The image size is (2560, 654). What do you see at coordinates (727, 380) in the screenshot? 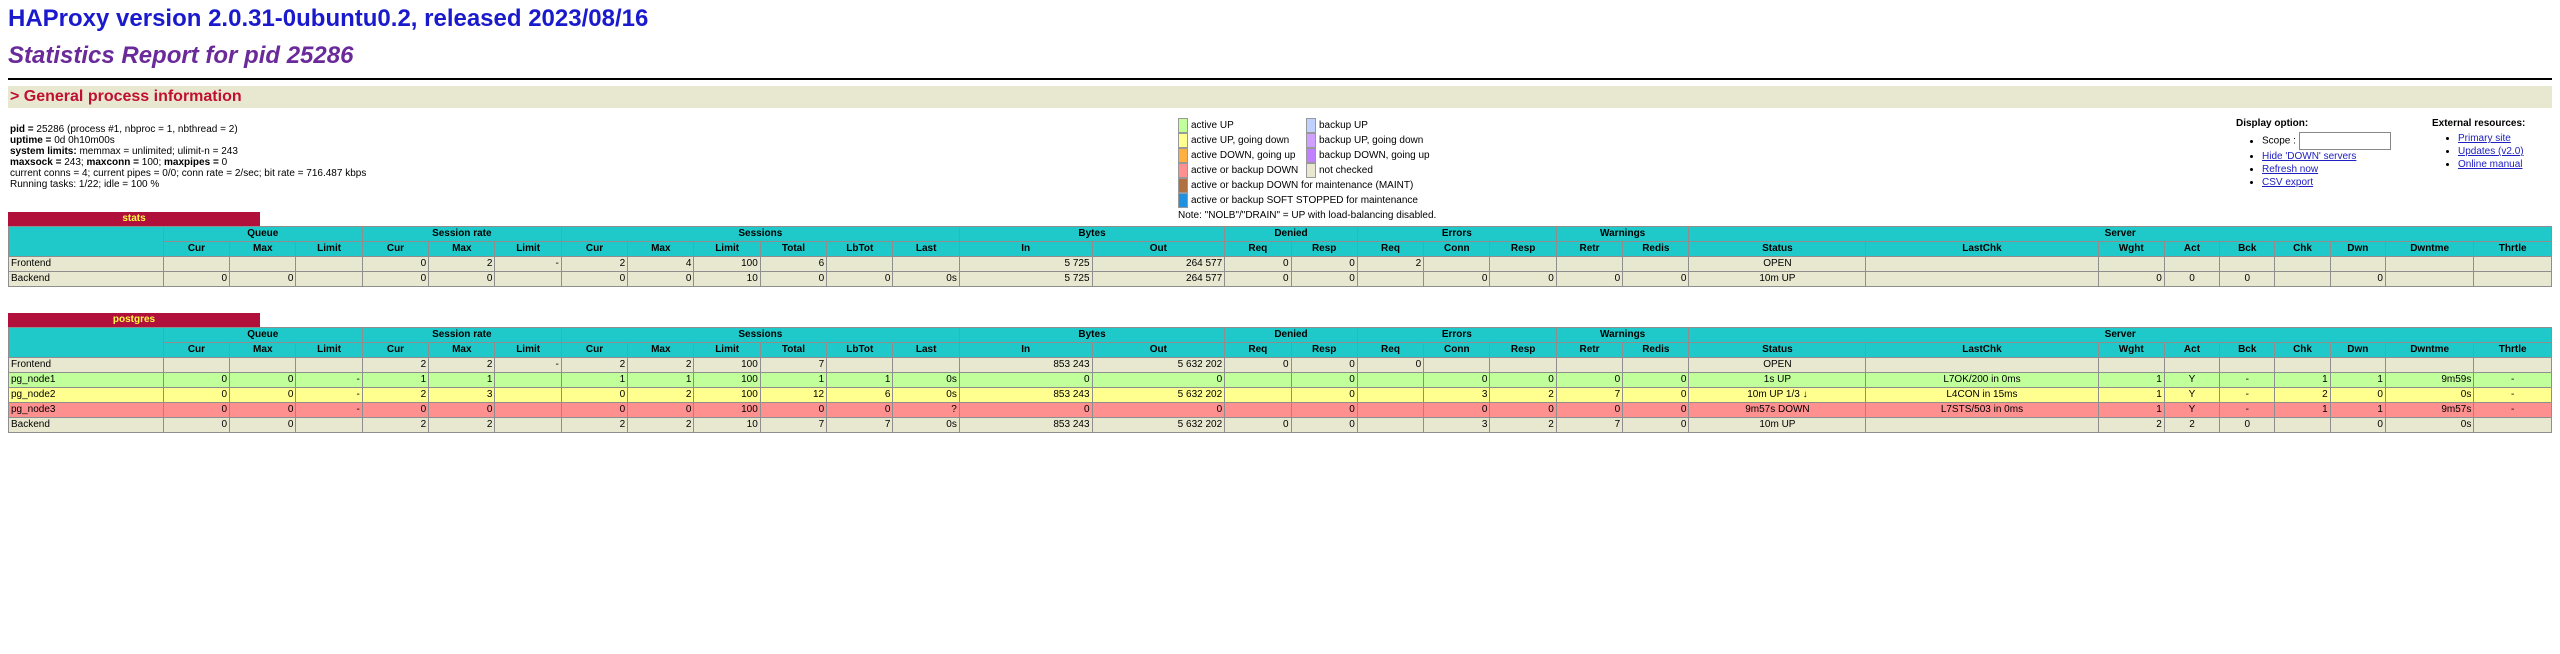
I see `table-cell: 100` at bounding box center [727, 380].